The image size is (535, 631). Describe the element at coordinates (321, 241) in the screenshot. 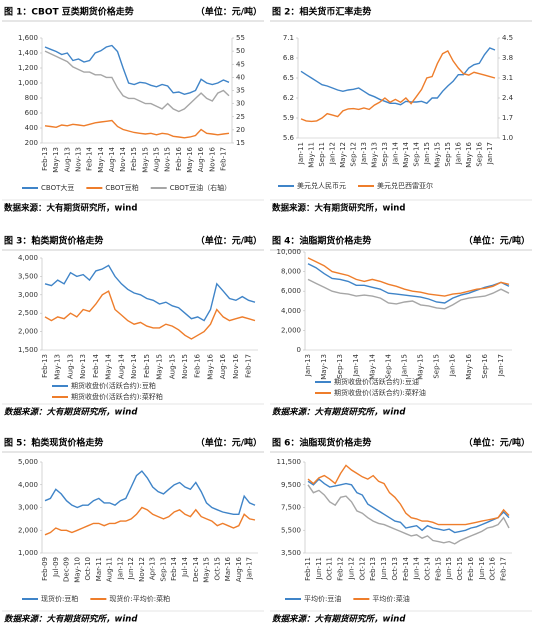

I see `chart-title: 图 4：油脂期货价格走势` at that location.